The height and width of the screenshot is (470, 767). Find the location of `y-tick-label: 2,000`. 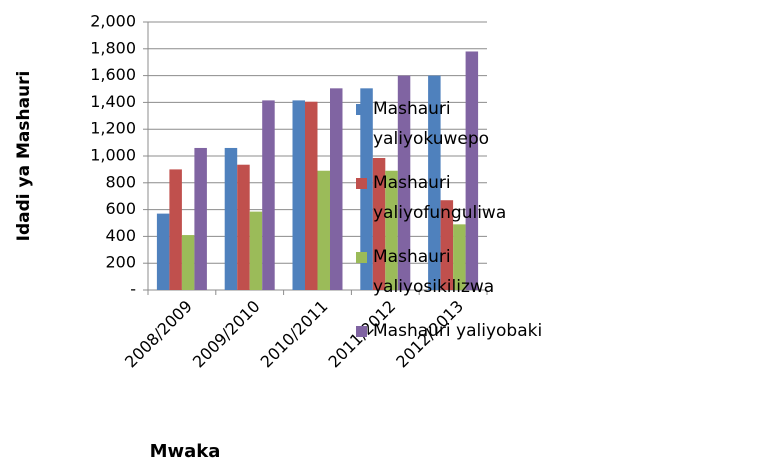

y-tick-label: 2,000 is located at coordinates (113, 21).